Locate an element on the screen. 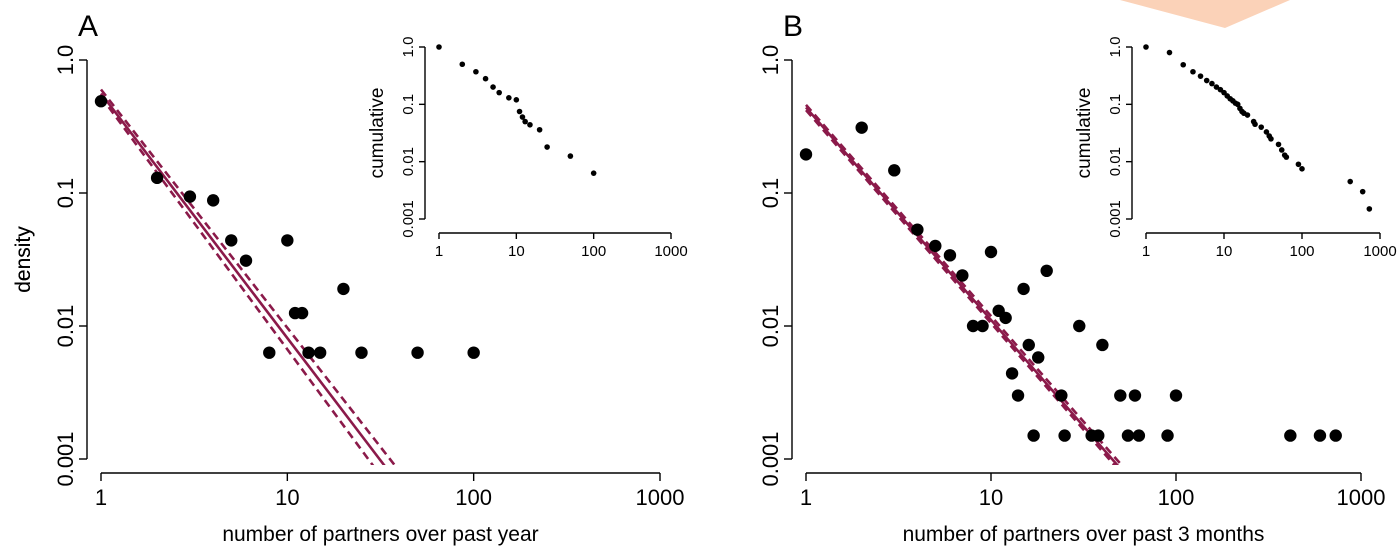 This screenshot has width=1400, height=546. y-axis-label: density is located at coordinates (23, 259).